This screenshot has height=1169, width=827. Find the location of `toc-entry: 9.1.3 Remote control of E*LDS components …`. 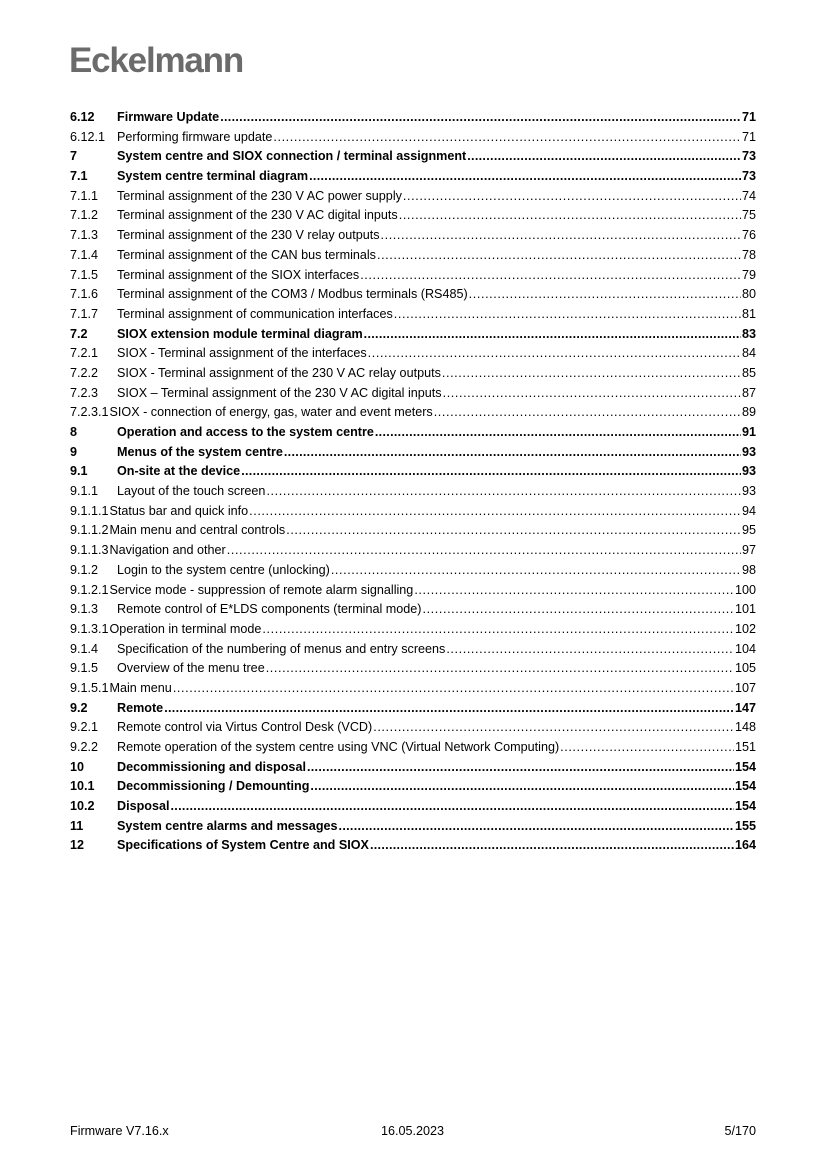

toc-entry: 9.1.3 Remote control of E*LDS components … is located at coordinates (413, 612).